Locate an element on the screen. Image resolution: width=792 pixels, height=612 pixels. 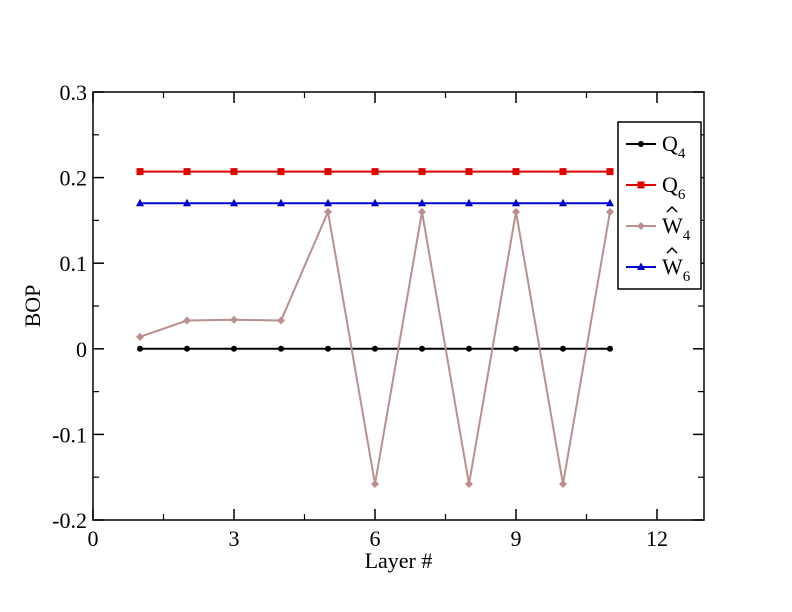
x-axis-title: Layer # is located at coordinates (399, 560).